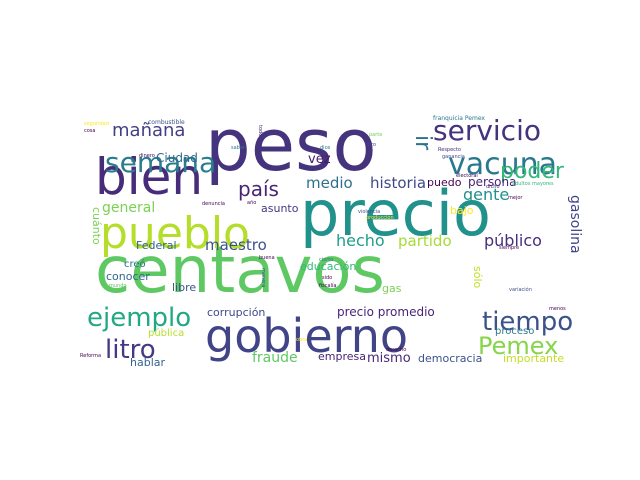  What do you see at coordinates (251, 203) in the screenshot?
I see `word-anio: año` at bounding box center [251, 203].